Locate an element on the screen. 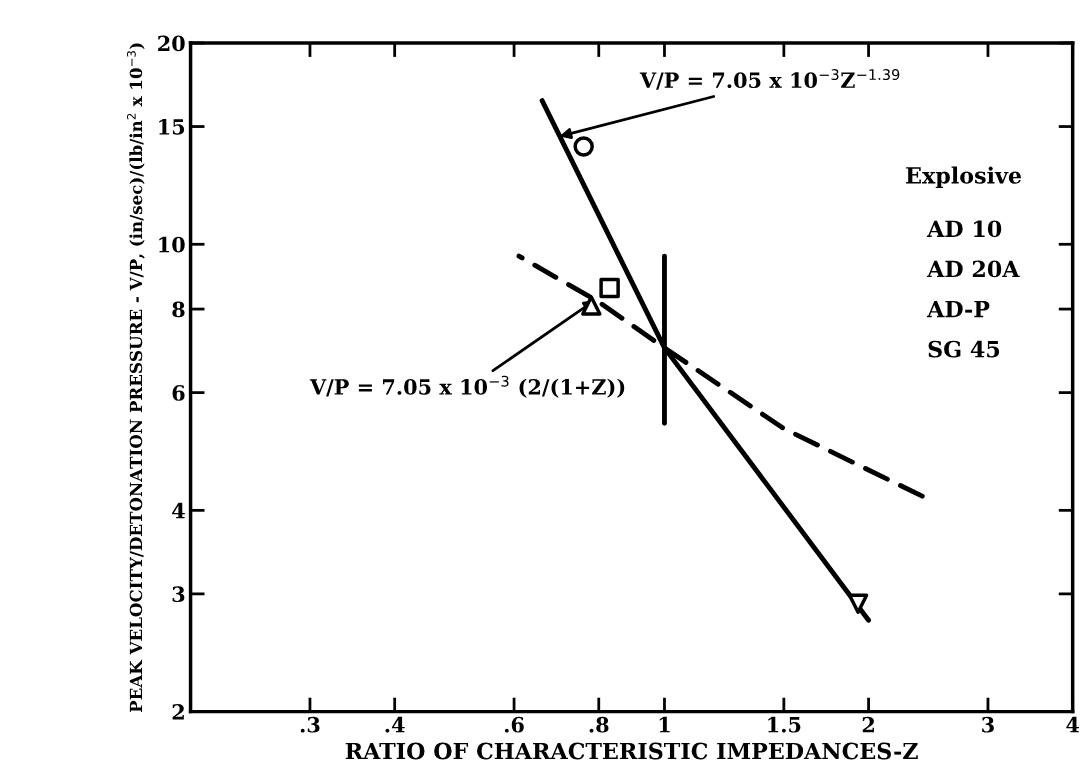 The height and width of the screenshot is (782, 1089). y-axis-title: PEAK VELOCITY/DETONATION PRESSURE - V/P, (in/sec)/(lb/in$^{2}$ x 10$^{−3}$) is located at coordinates (135, 378).